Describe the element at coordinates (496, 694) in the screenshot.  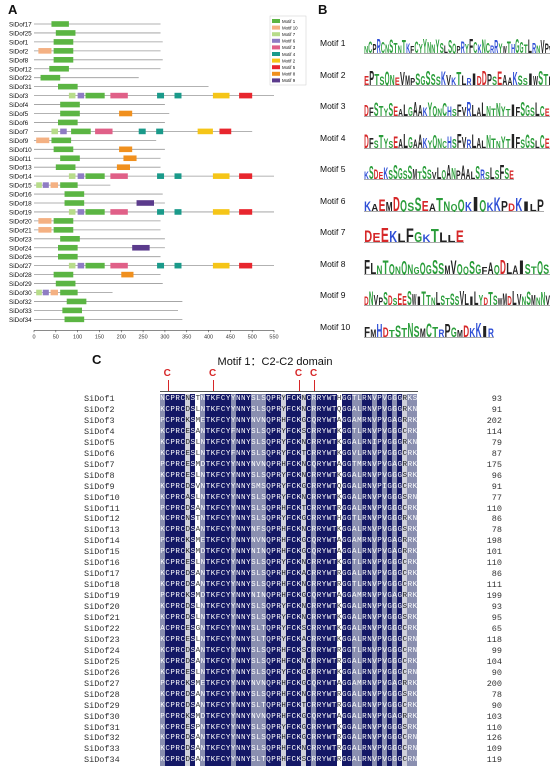
I see `sequence-end-position: 78` at that location.